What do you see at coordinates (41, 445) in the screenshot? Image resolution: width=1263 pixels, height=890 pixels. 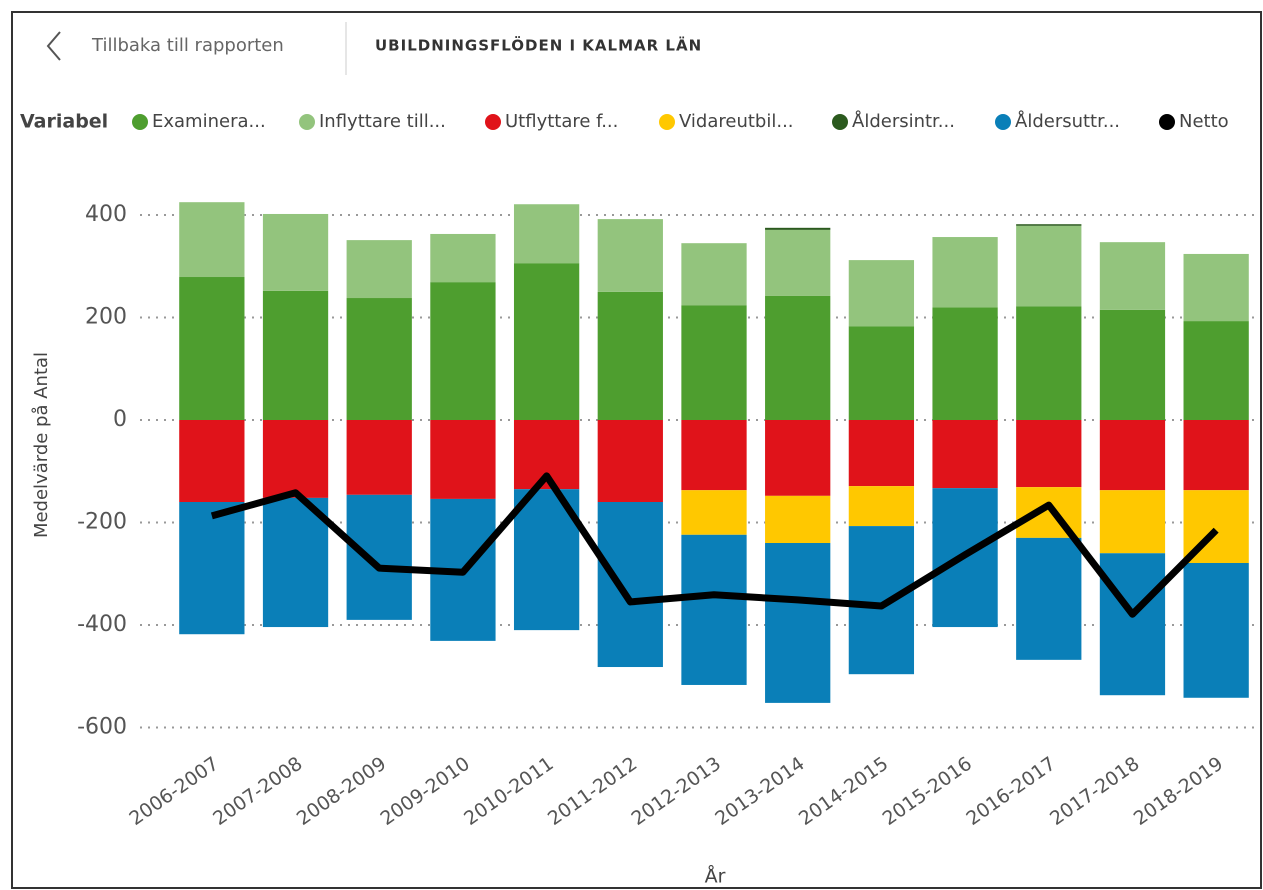 I see `y-axis-label: Medelvärde på Antal` at bounding box center [41, 445].